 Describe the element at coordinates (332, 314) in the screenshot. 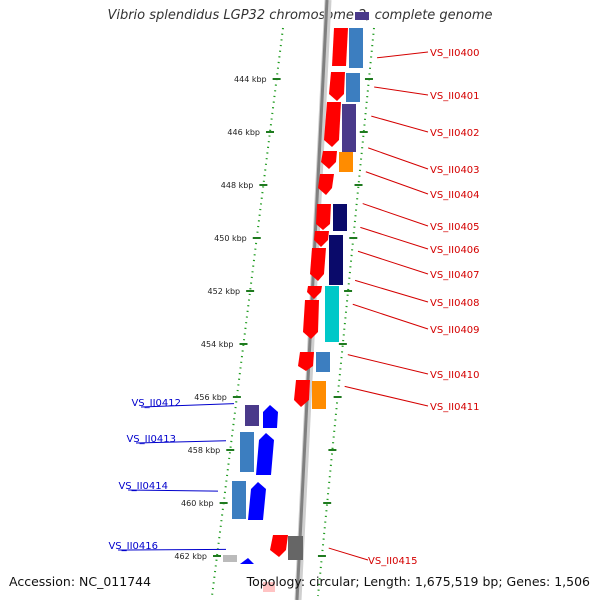

I see `gene-box-cyan` at that location.